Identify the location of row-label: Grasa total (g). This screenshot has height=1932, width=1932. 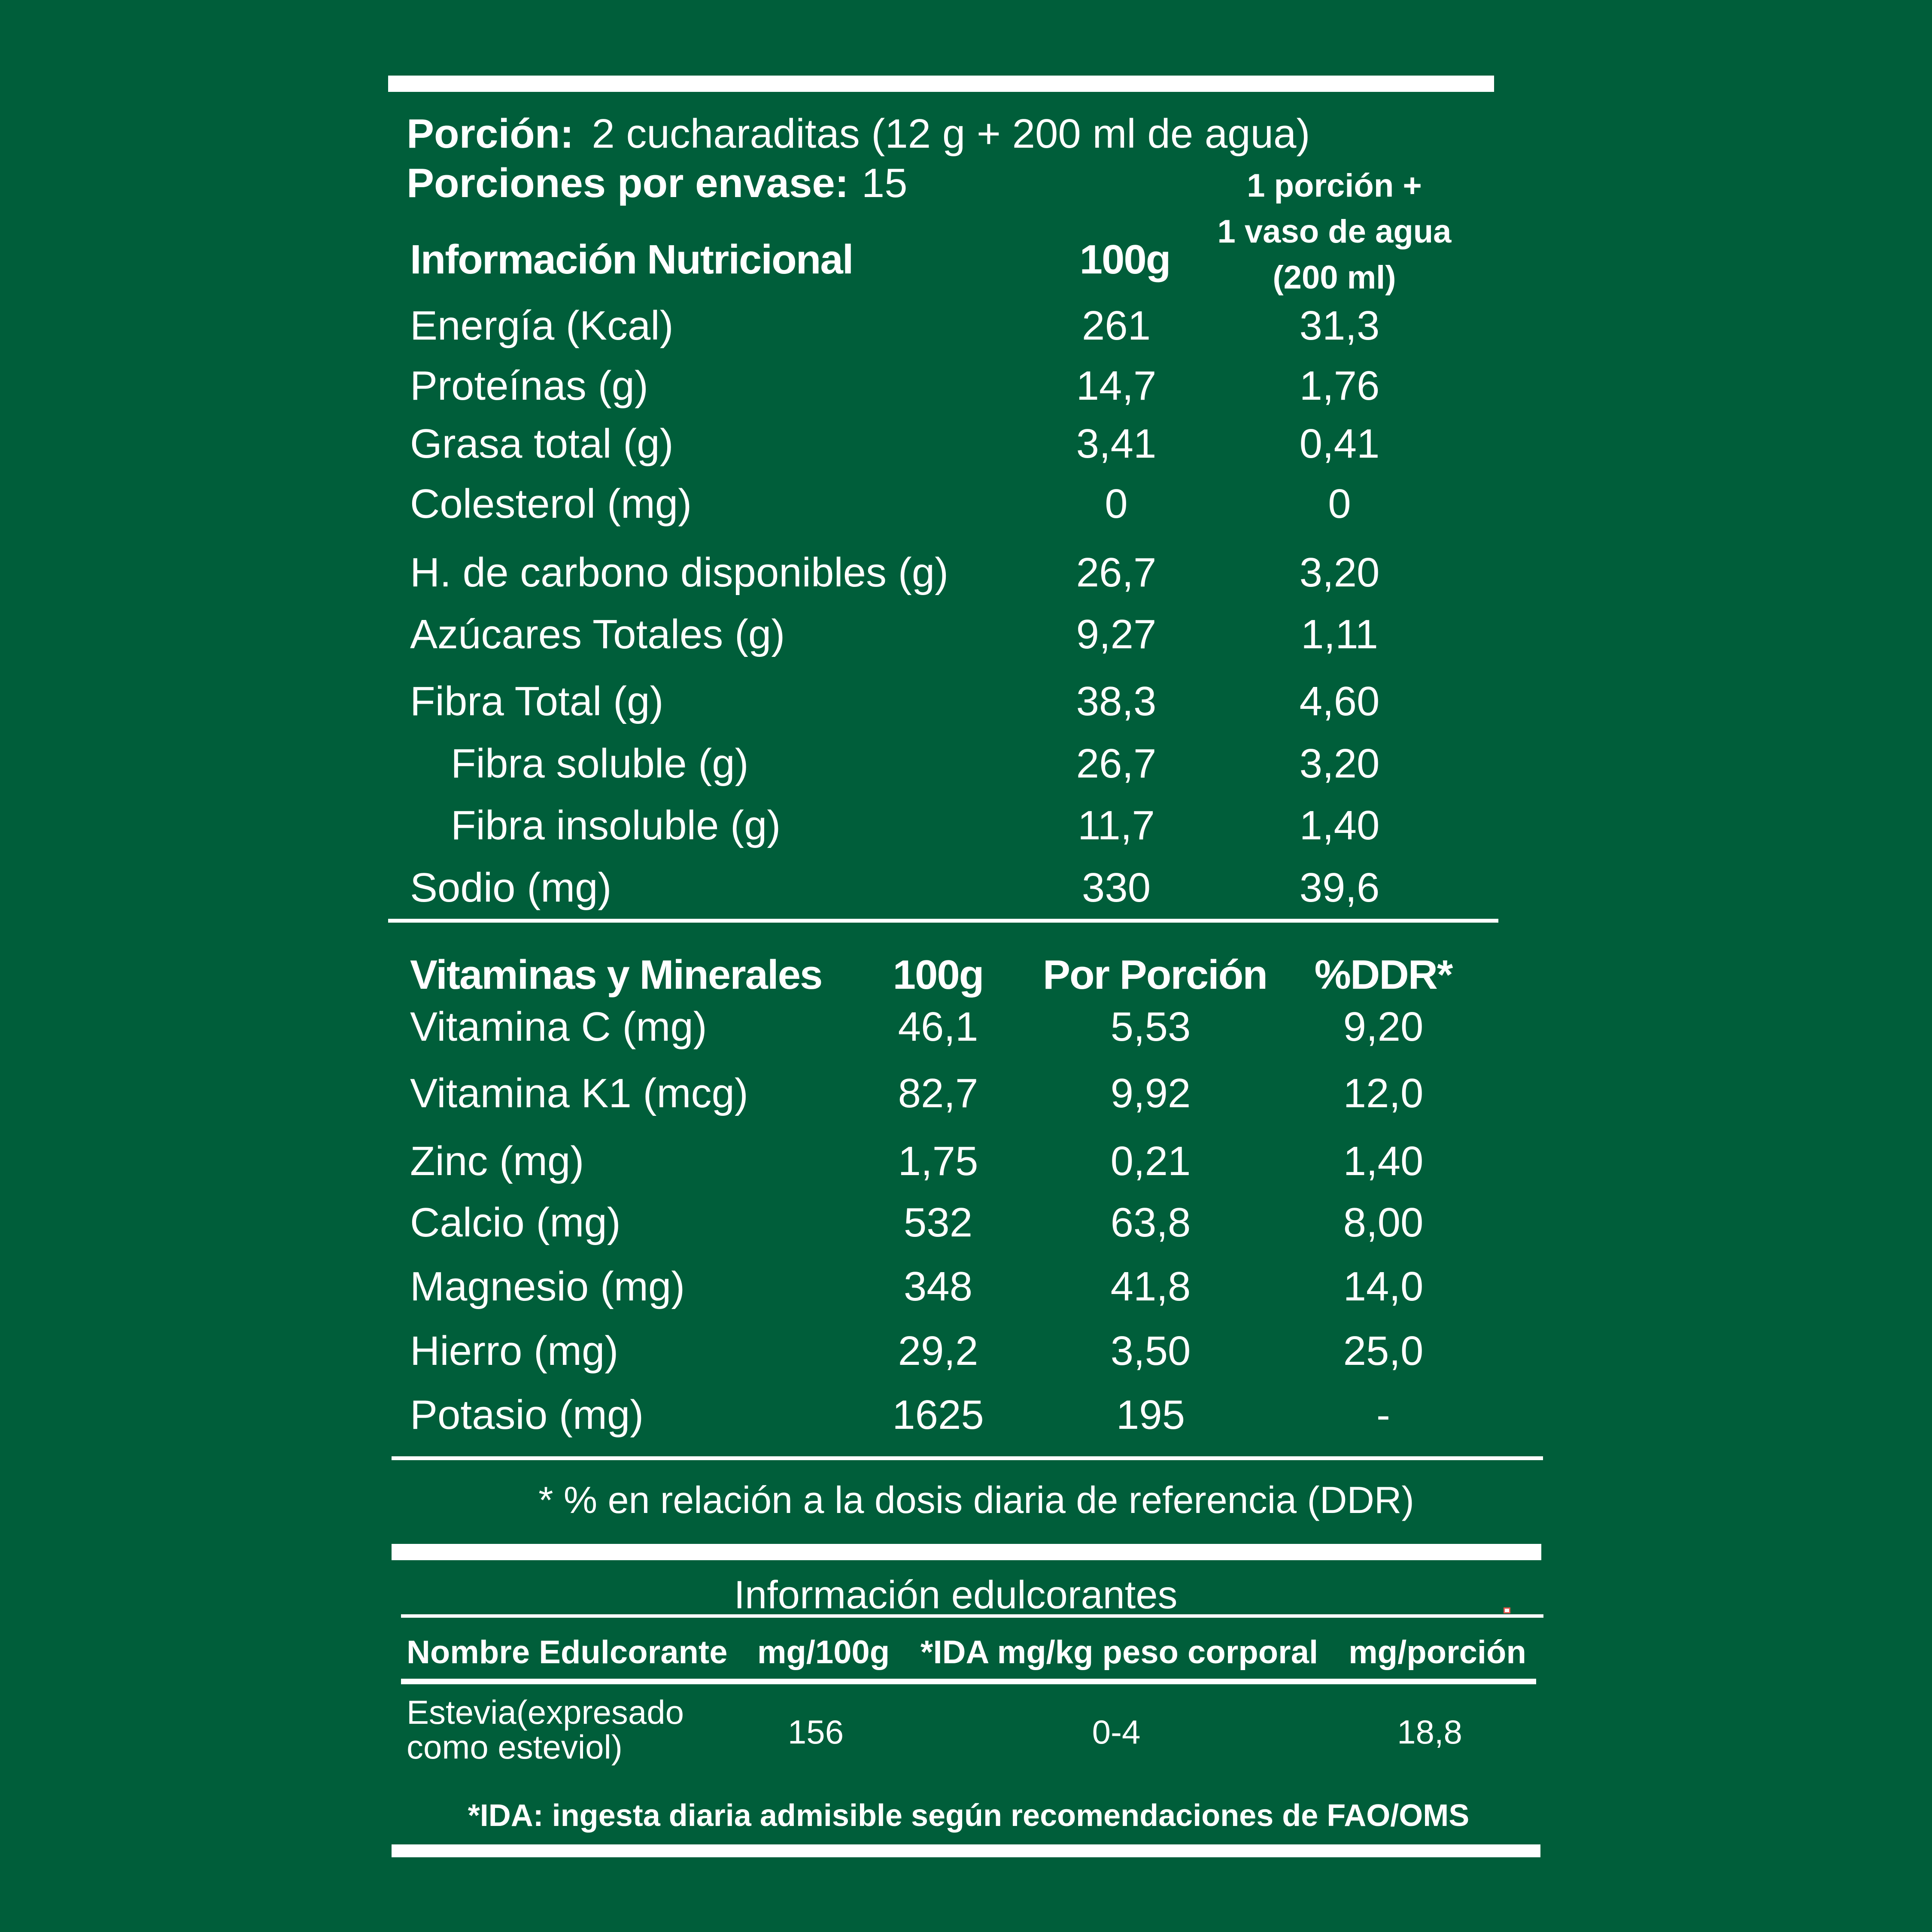
(542, 444).